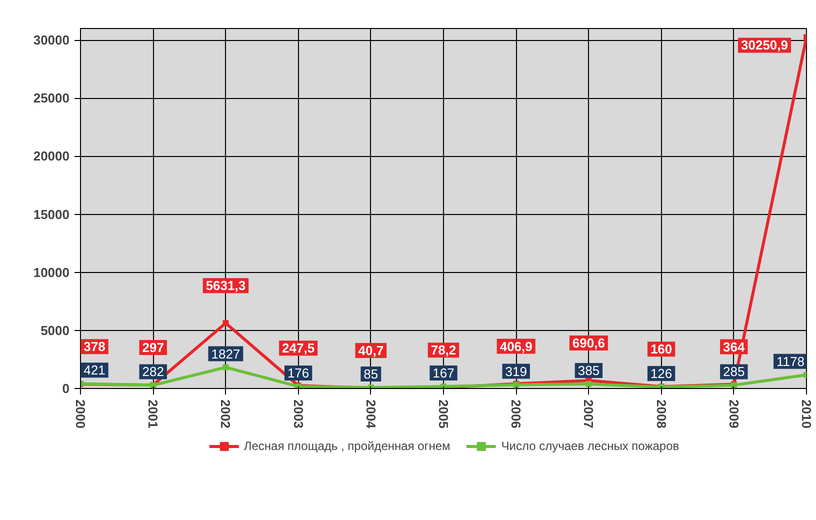 This screenshot has width=816, height=520. Describe the element at coordinates (51, 40) in the screenshot. I see `y-tick-label: 30000` at that location.